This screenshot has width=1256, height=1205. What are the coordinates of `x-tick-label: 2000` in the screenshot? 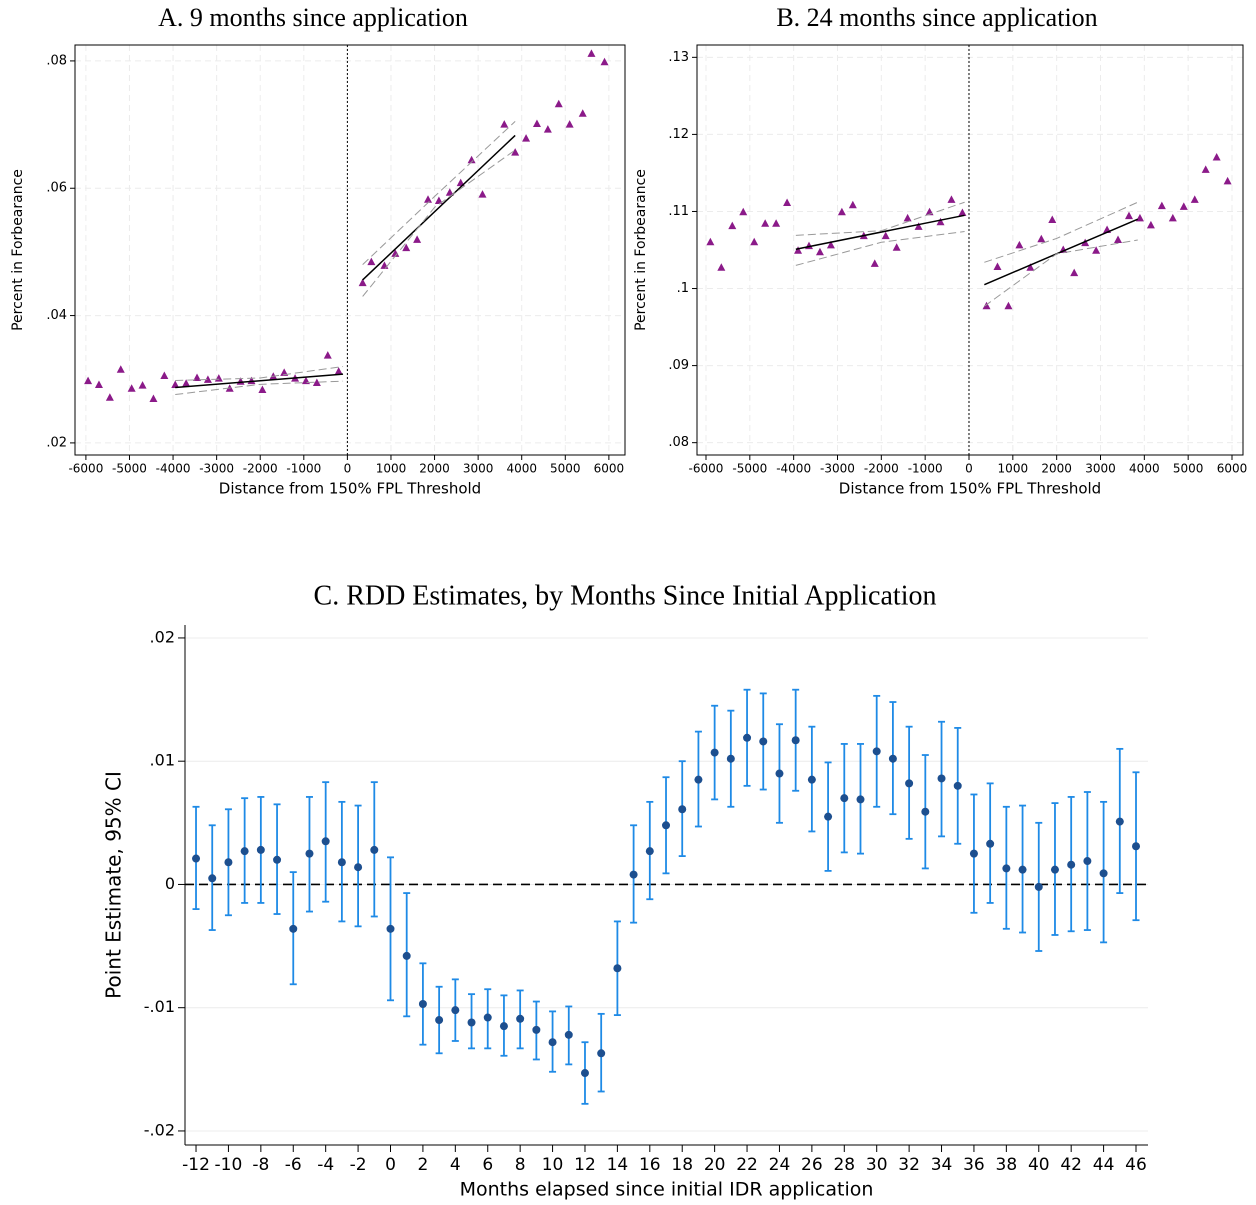 It's located at (1056, 469).